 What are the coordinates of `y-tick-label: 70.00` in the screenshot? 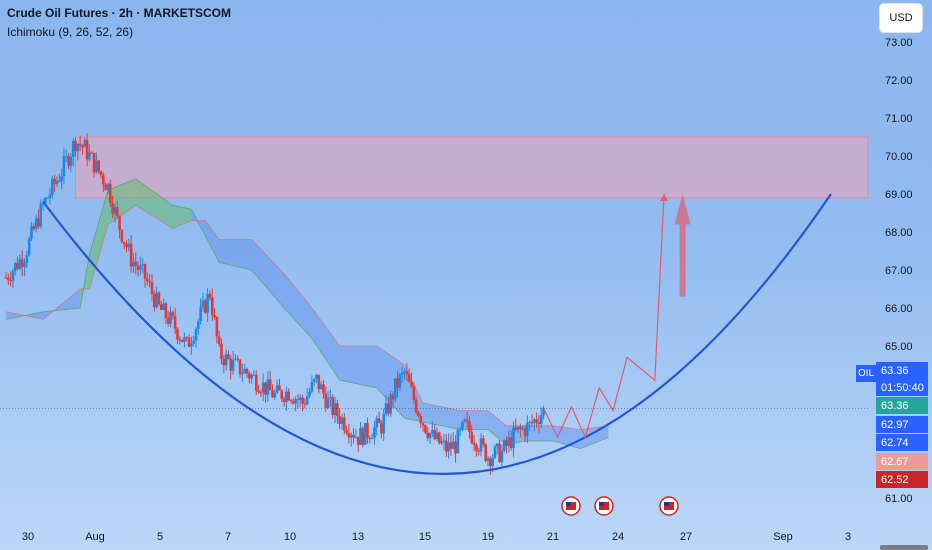 It's located at (899, 157).